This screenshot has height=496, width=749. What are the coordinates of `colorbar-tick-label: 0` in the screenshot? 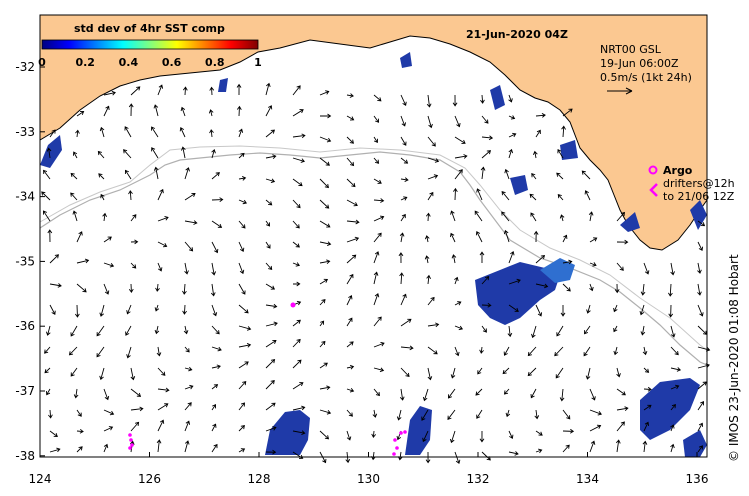 It's located at (42, 62).